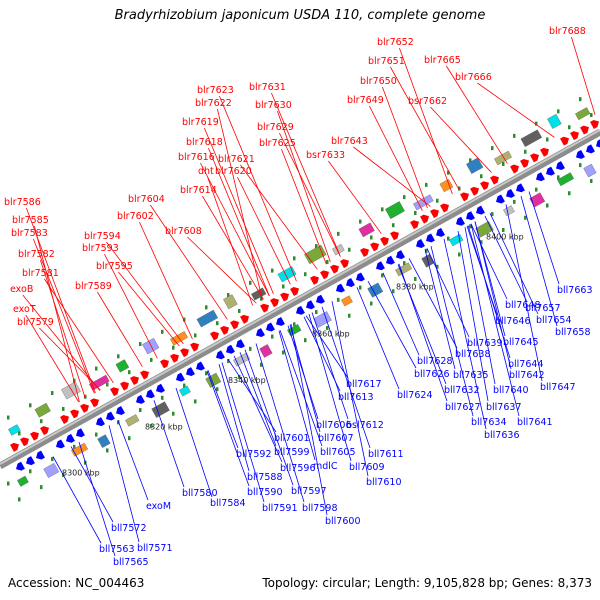  What do you see at coordinates (462, 390) in the screenshot?
I see `reverse-gene-label: bll7632` at bounding box center [462, 390].